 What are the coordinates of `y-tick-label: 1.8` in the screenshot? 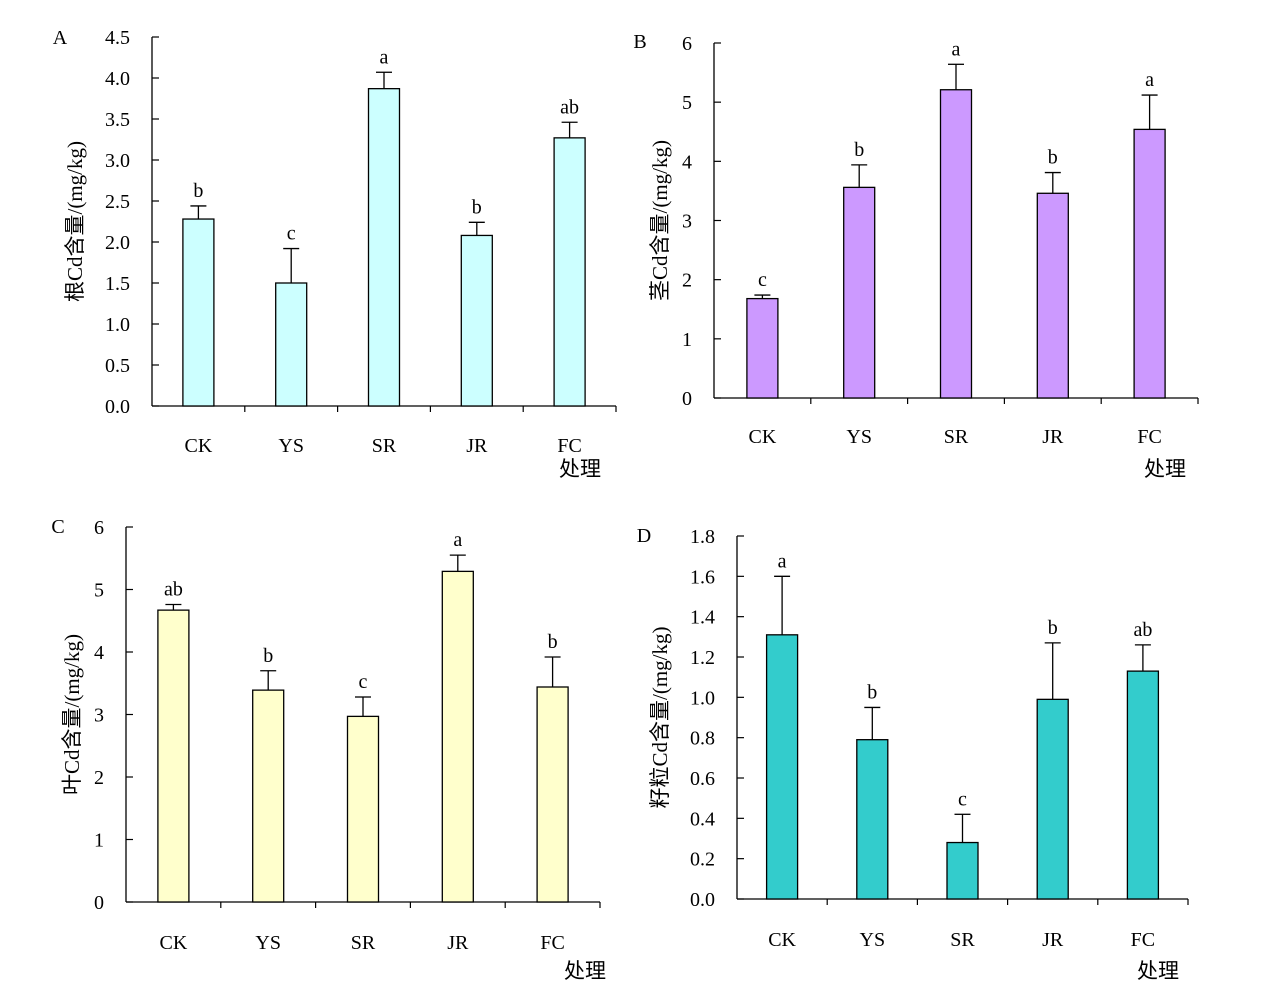 It's located at (702, 537).